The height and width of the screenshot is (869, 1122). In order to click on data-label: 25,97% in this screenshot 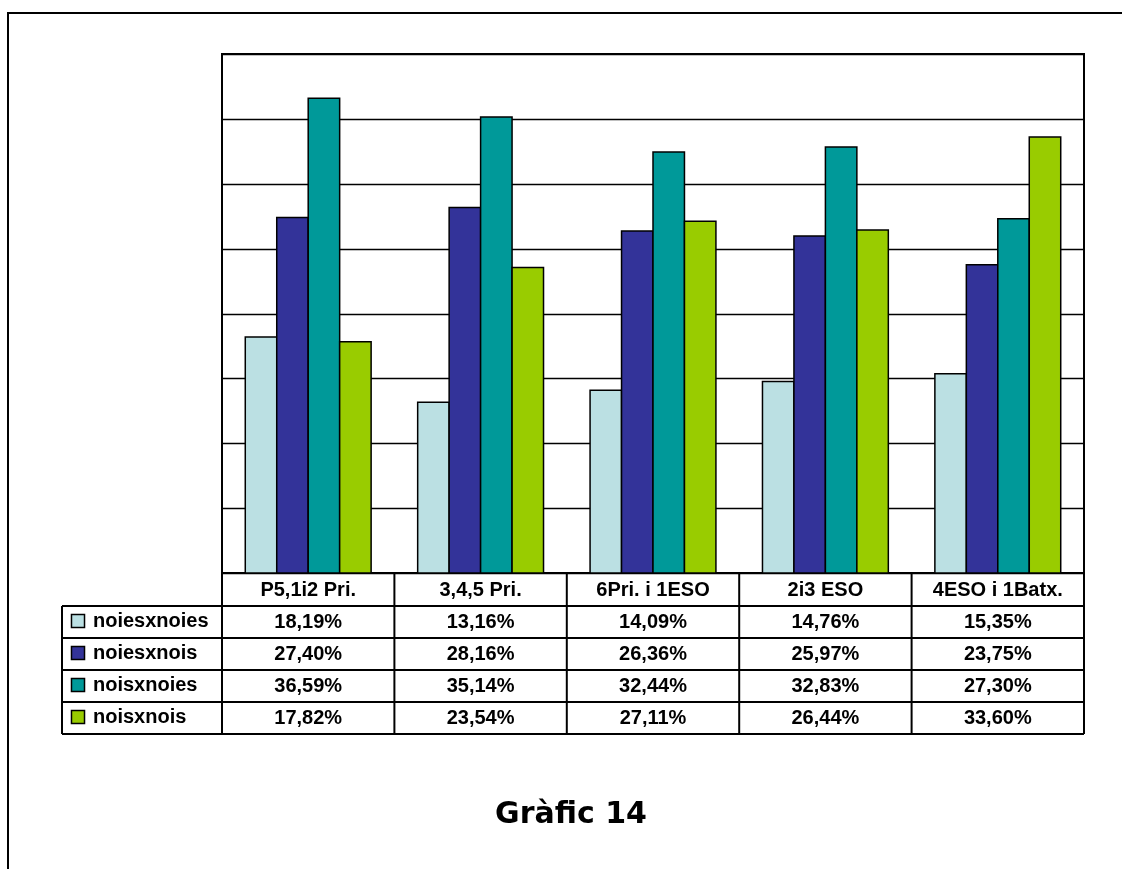, I will do `click(825, 653)`.